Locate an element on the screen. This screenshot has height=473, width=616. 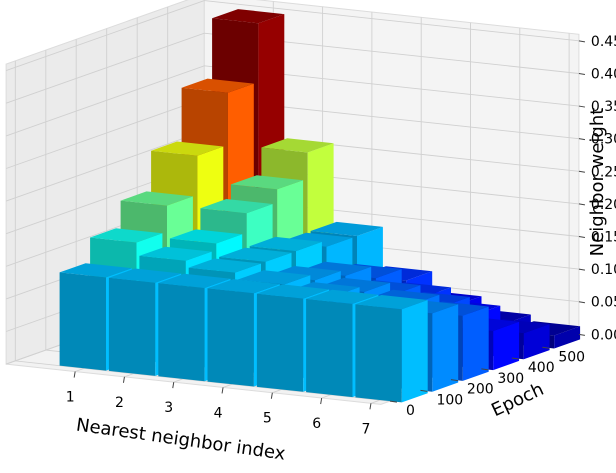
z-tick-label: 0.40 is located at coordinates (603, 74).